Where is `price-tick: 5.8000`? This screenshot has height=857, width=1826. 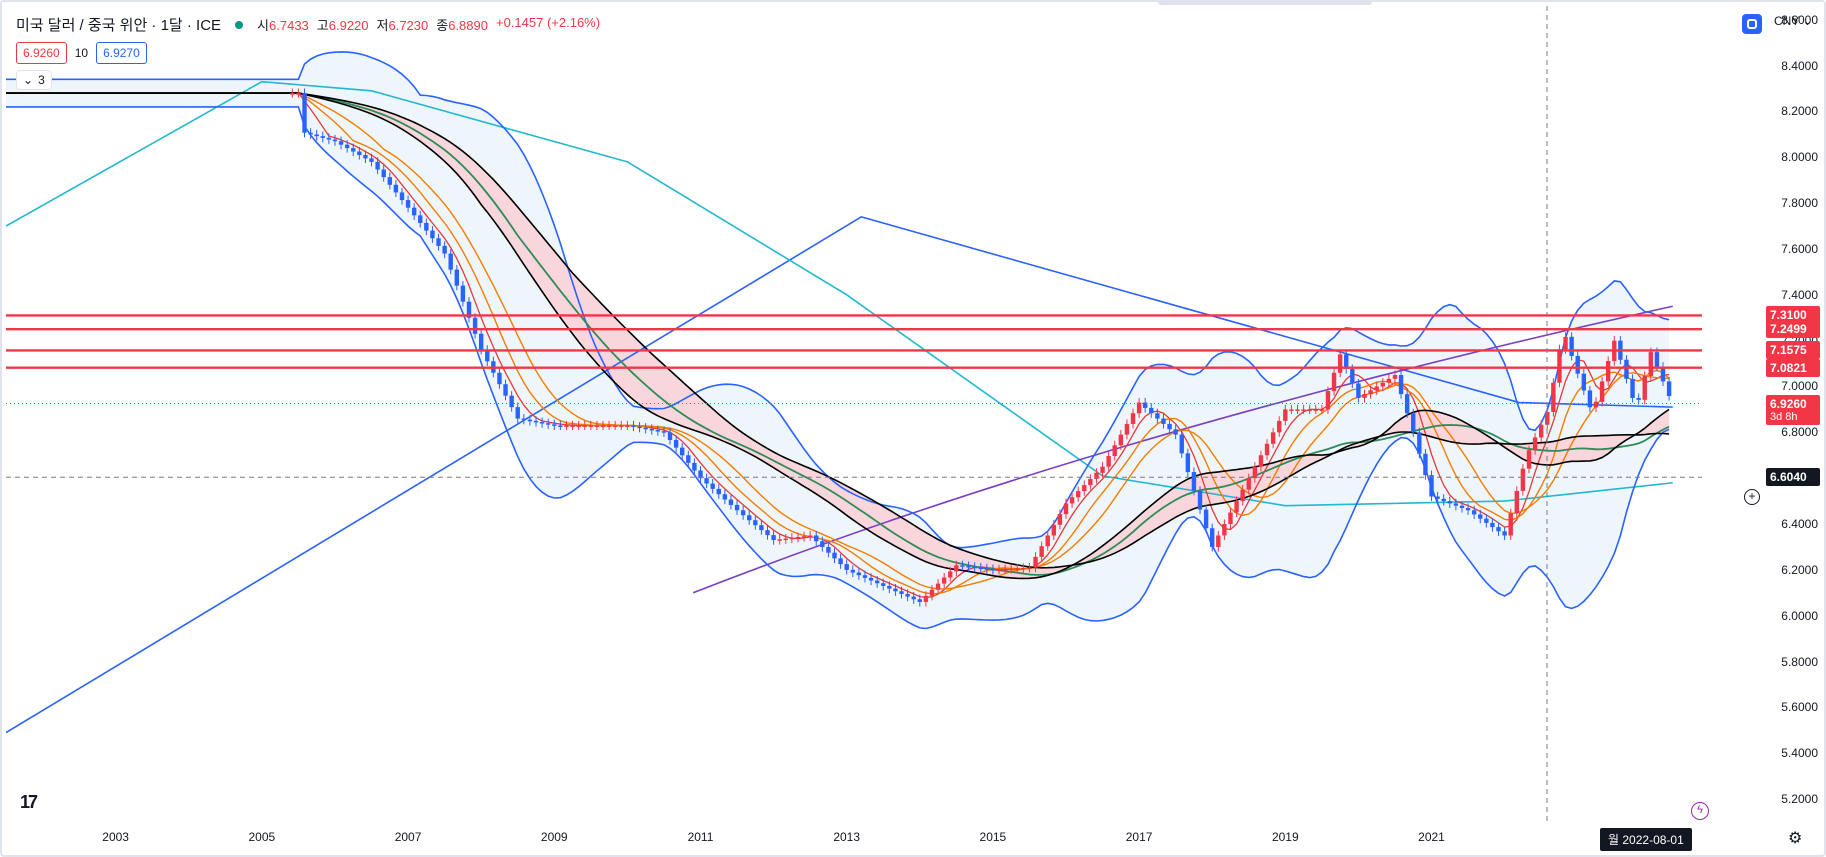
price-tick: 5.8000 is located at coordinates (1799, 661).